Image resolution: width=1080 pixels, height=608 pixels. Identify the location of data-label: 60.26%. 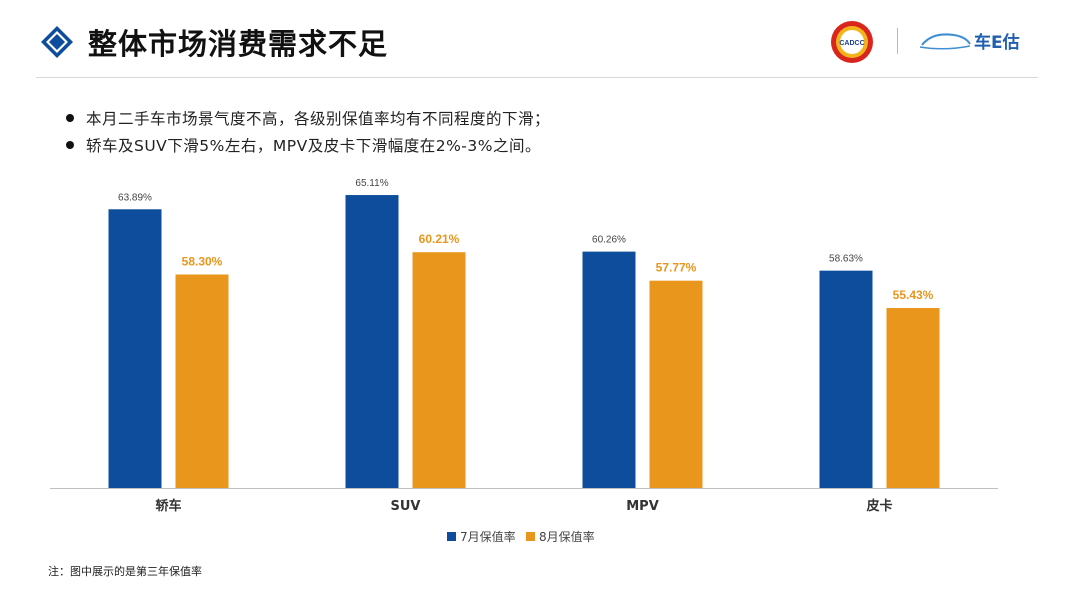
(609, 240).